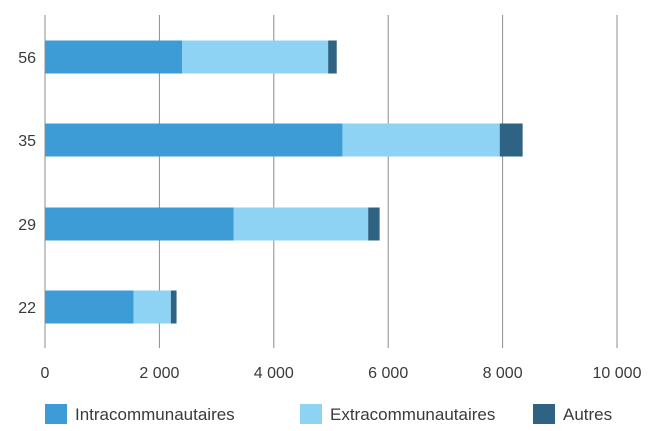 The image size is (655, 431). What do you see at coordinates (155, 414) in the screenshot?
I see `legend-label-intracommunautaires: Intracommunautaires` at bounding box center [155, 414].